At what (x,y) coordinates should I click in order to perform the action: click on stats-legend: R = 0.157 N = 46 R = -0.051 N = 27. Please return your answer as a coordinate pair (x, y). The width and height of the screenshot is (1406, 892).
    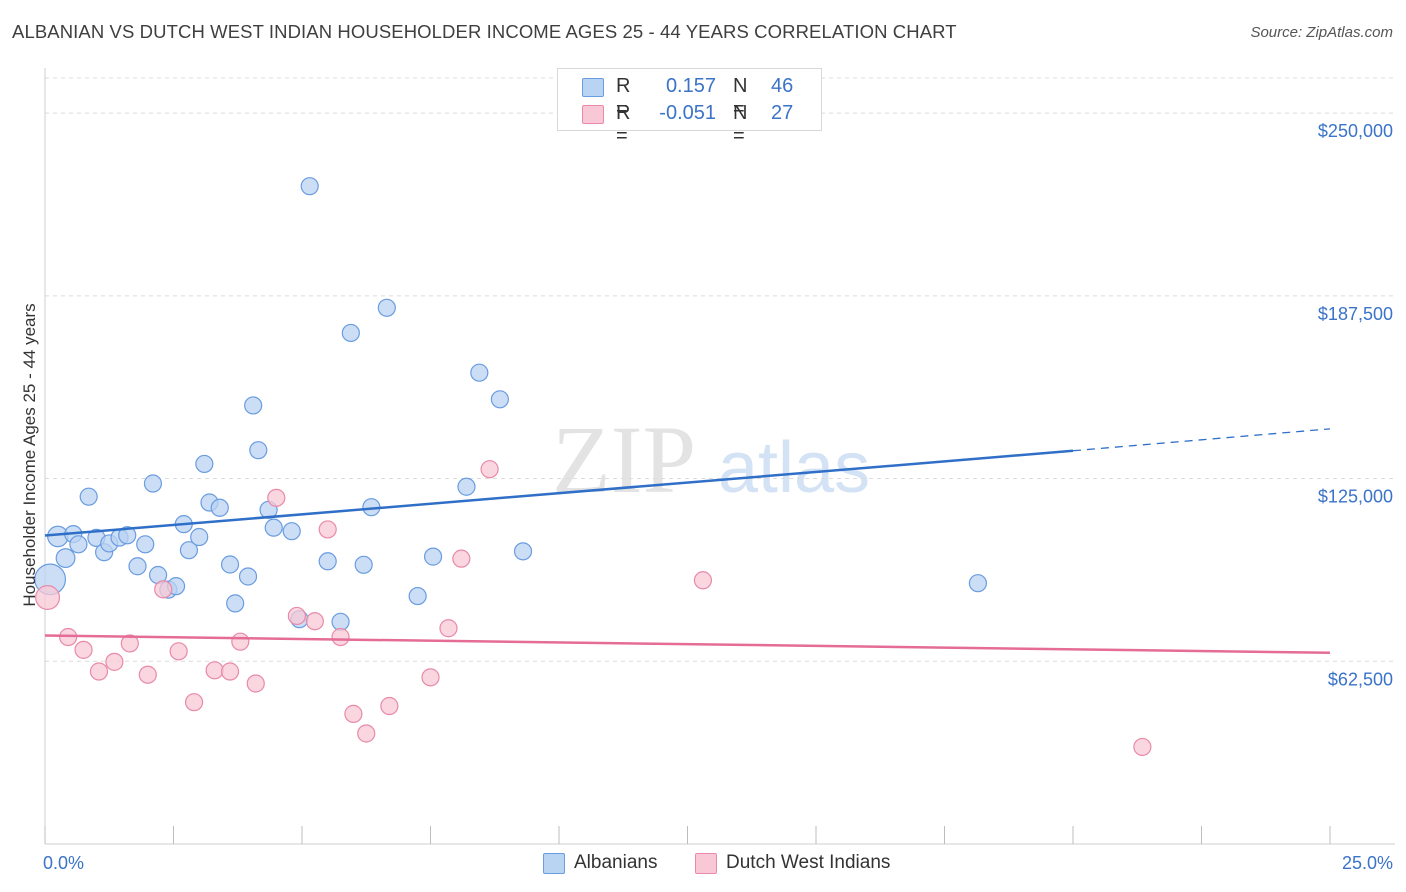
    Looking at the image, I should click on (689, 107).